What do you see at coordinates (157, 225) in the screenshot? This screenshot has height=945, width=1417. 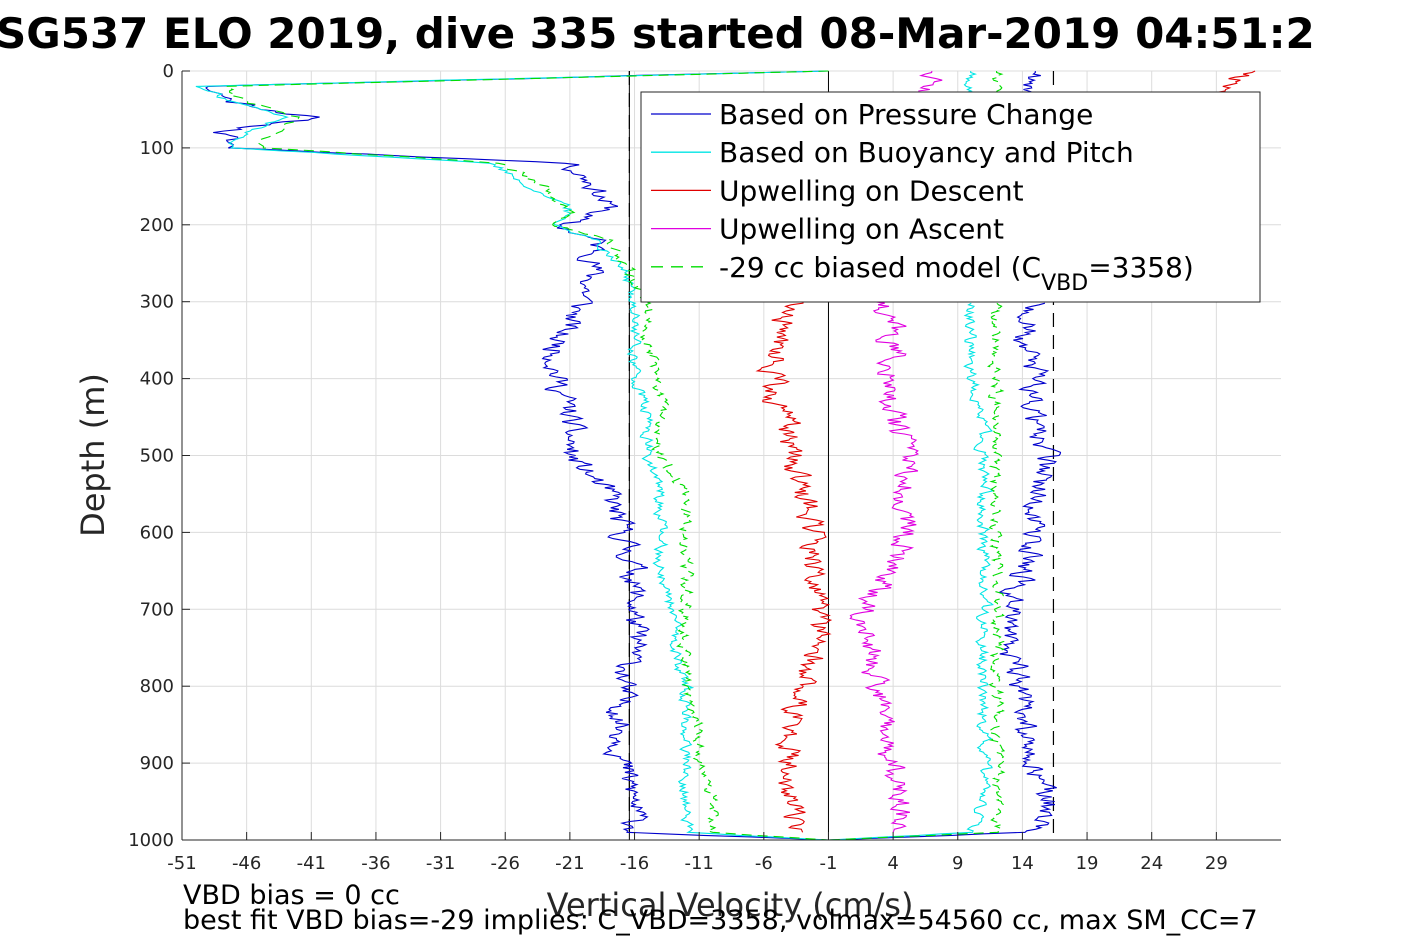 I see `y-tick-label-2: 200` at bounding box center [157, 225].